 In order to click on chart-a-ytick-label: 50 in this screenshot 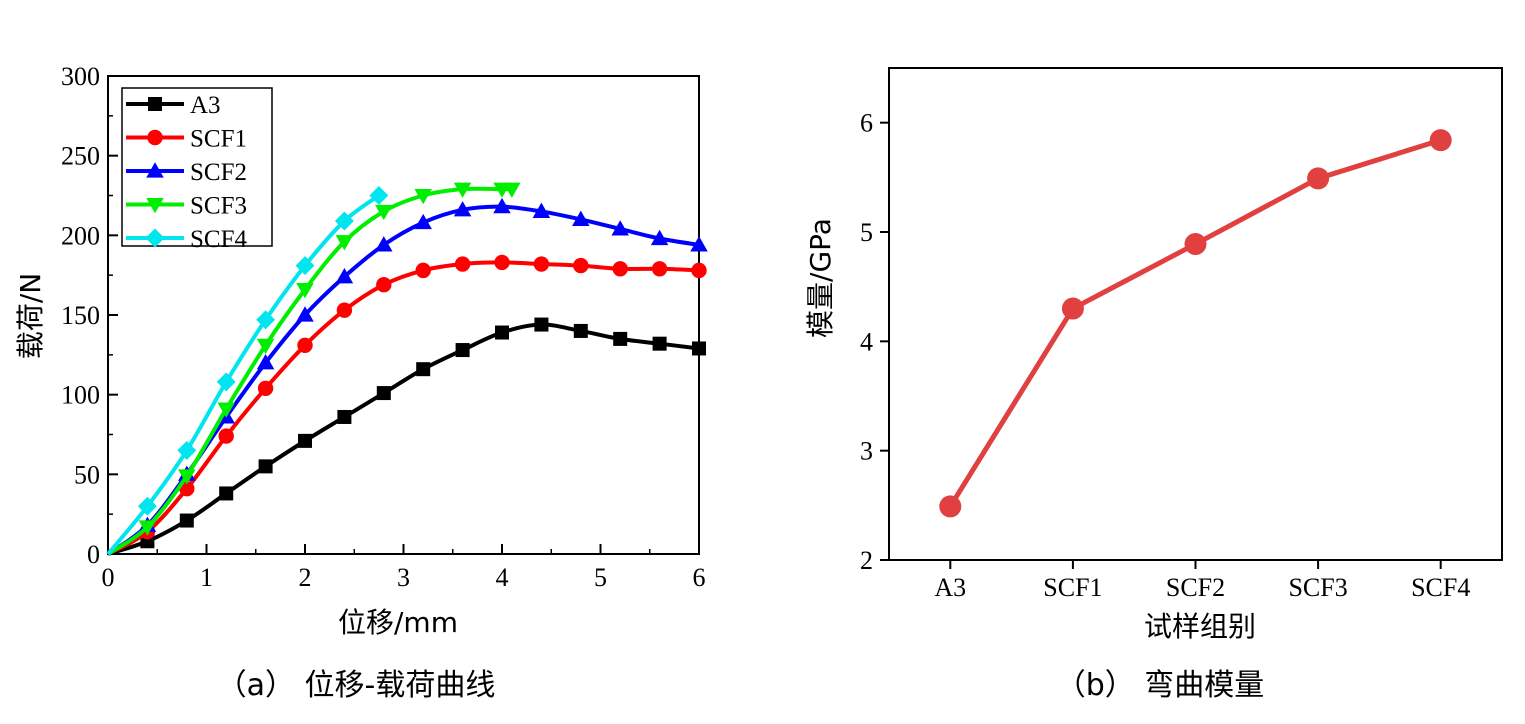, I will do `click(87, 474)`.